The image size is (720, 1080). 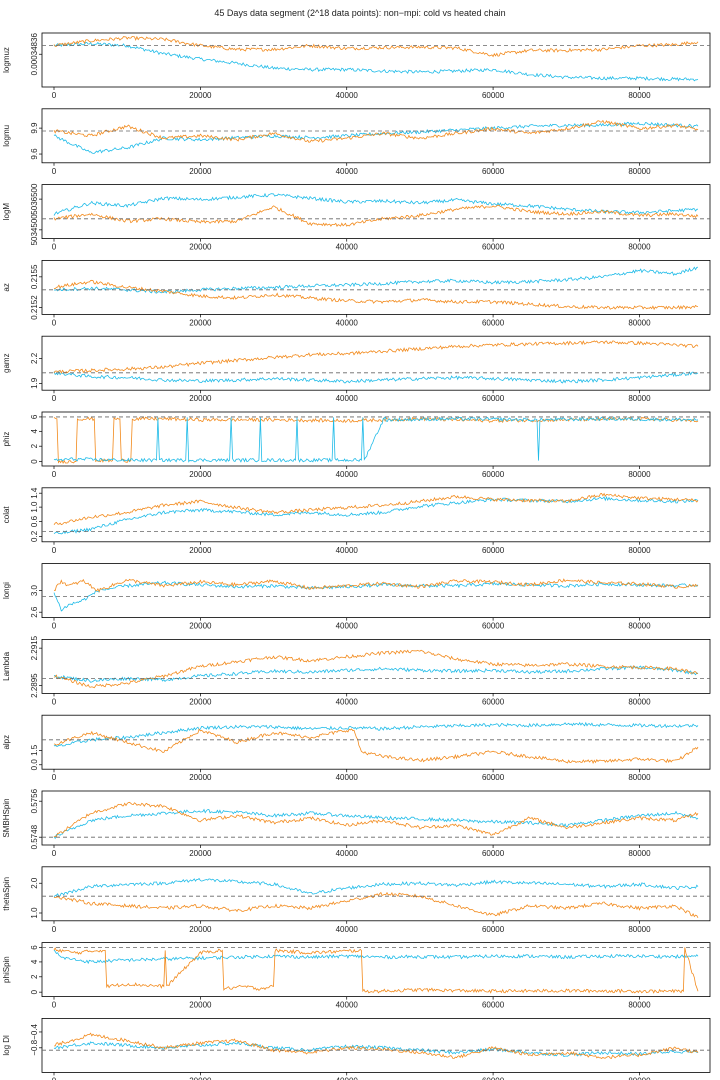 I want to click on y-tick-label: 1.0, so click(x=34, y=507).